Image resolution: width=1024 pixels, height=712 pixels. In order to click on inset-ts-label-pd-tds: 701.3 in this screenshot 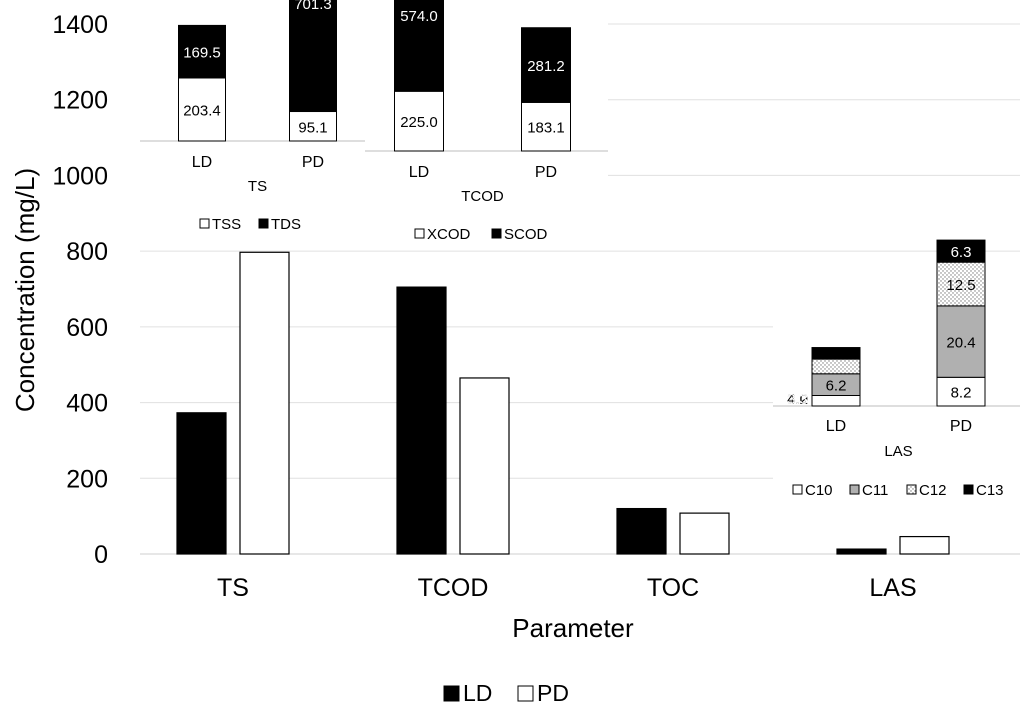, I will do `click(313, 6)`.